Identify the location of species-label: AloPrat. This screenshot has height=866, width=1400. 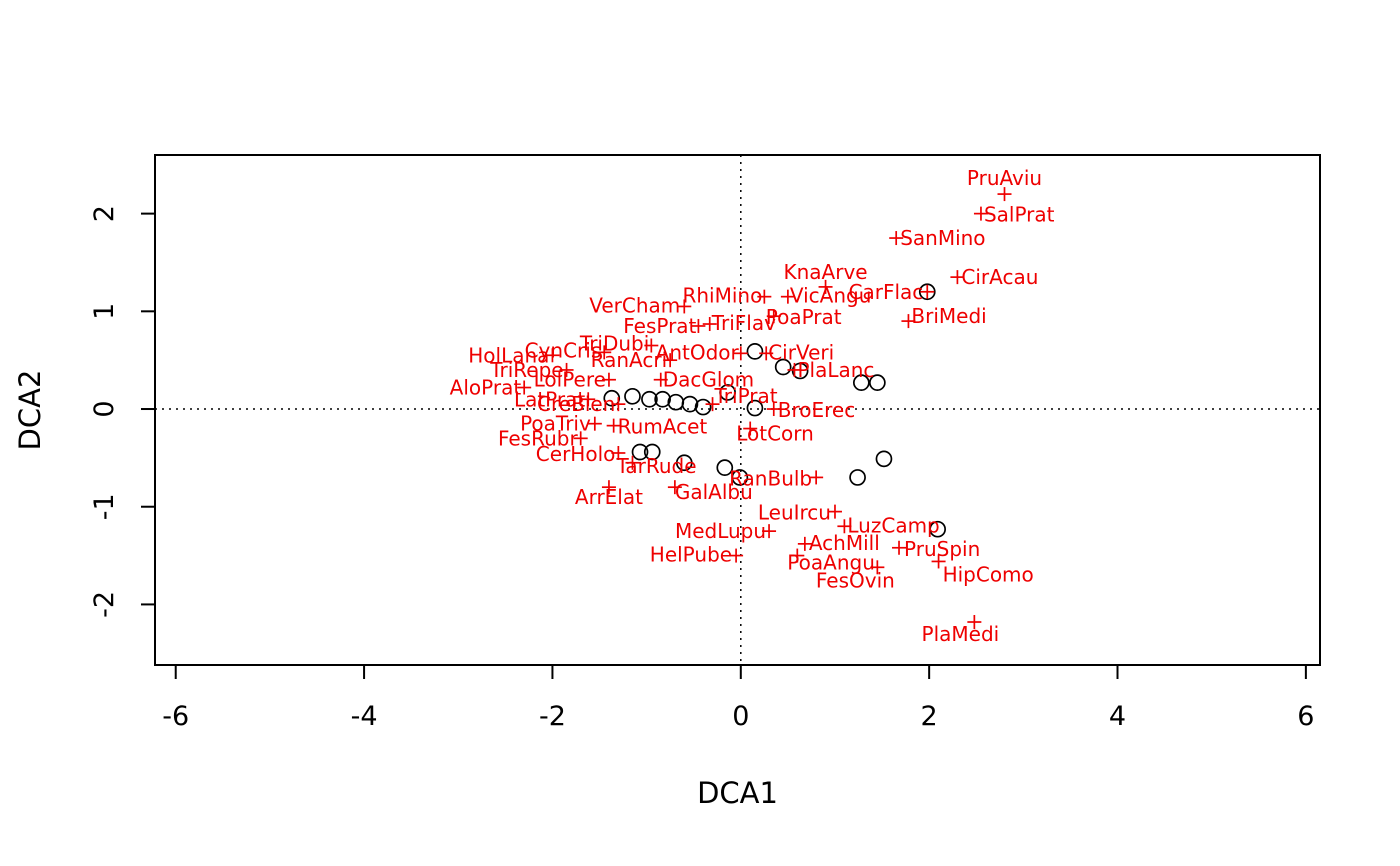
(486, 388).